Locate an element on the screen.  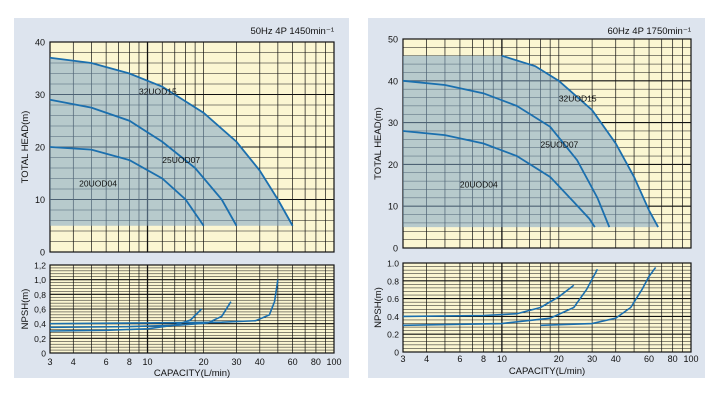
xtick-label-0: 100 is located at coordinates (333, 362).